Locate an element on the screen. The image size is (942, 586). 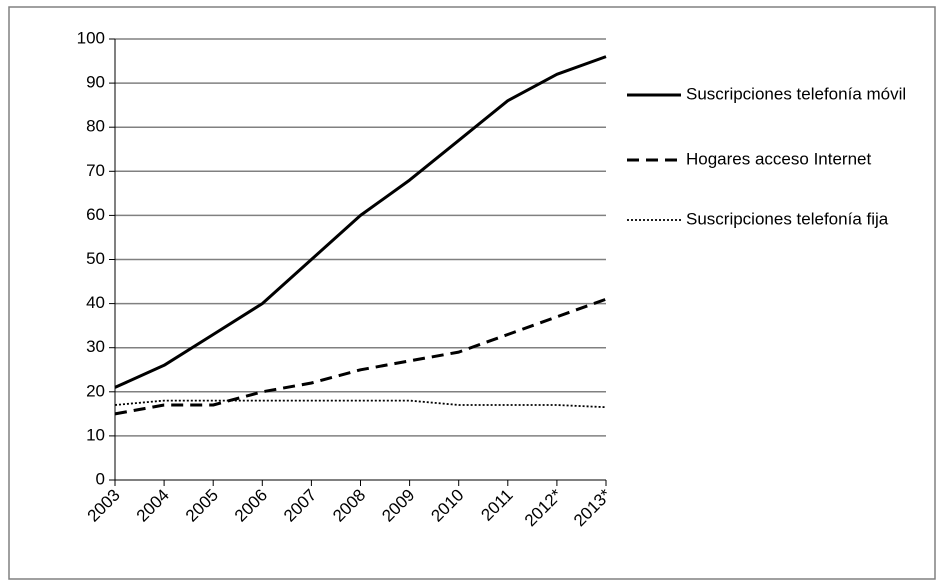
y-tick-label: 40 is located at coordinates (95, 302).